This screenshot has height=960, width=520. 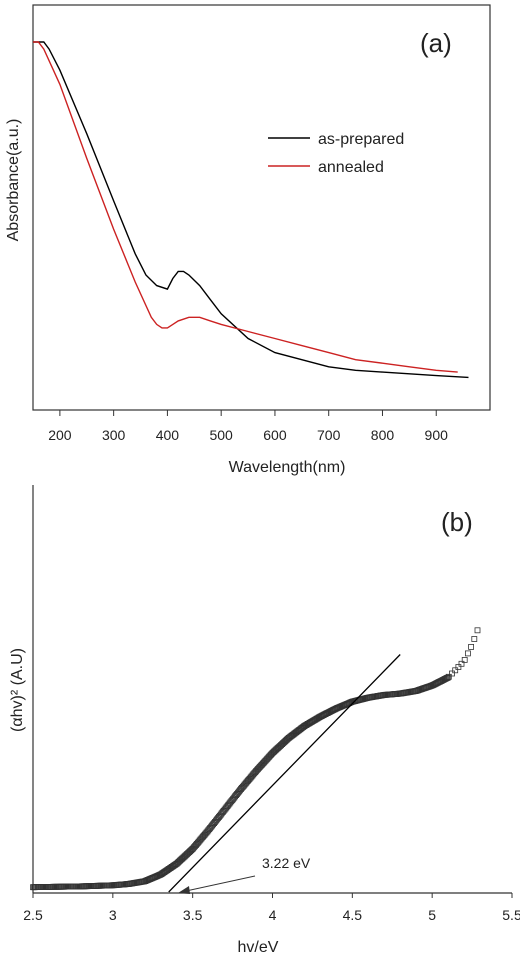 I want to click on panel-b-x-tick-label: 2.5, so click(x=33, y=915).